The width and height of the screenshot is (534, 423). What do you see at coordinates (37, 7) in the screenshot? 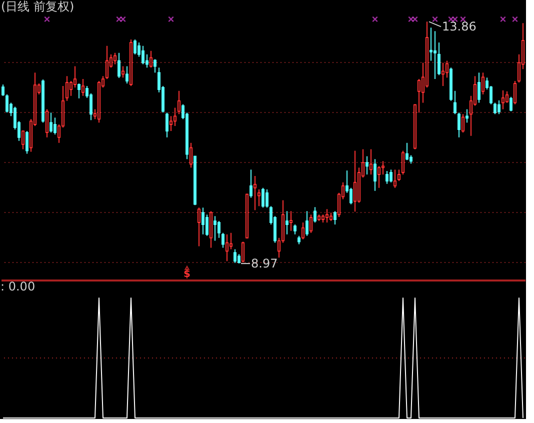
I see `chart-title: (日线 前复权)` at bounding box center [37, 7].